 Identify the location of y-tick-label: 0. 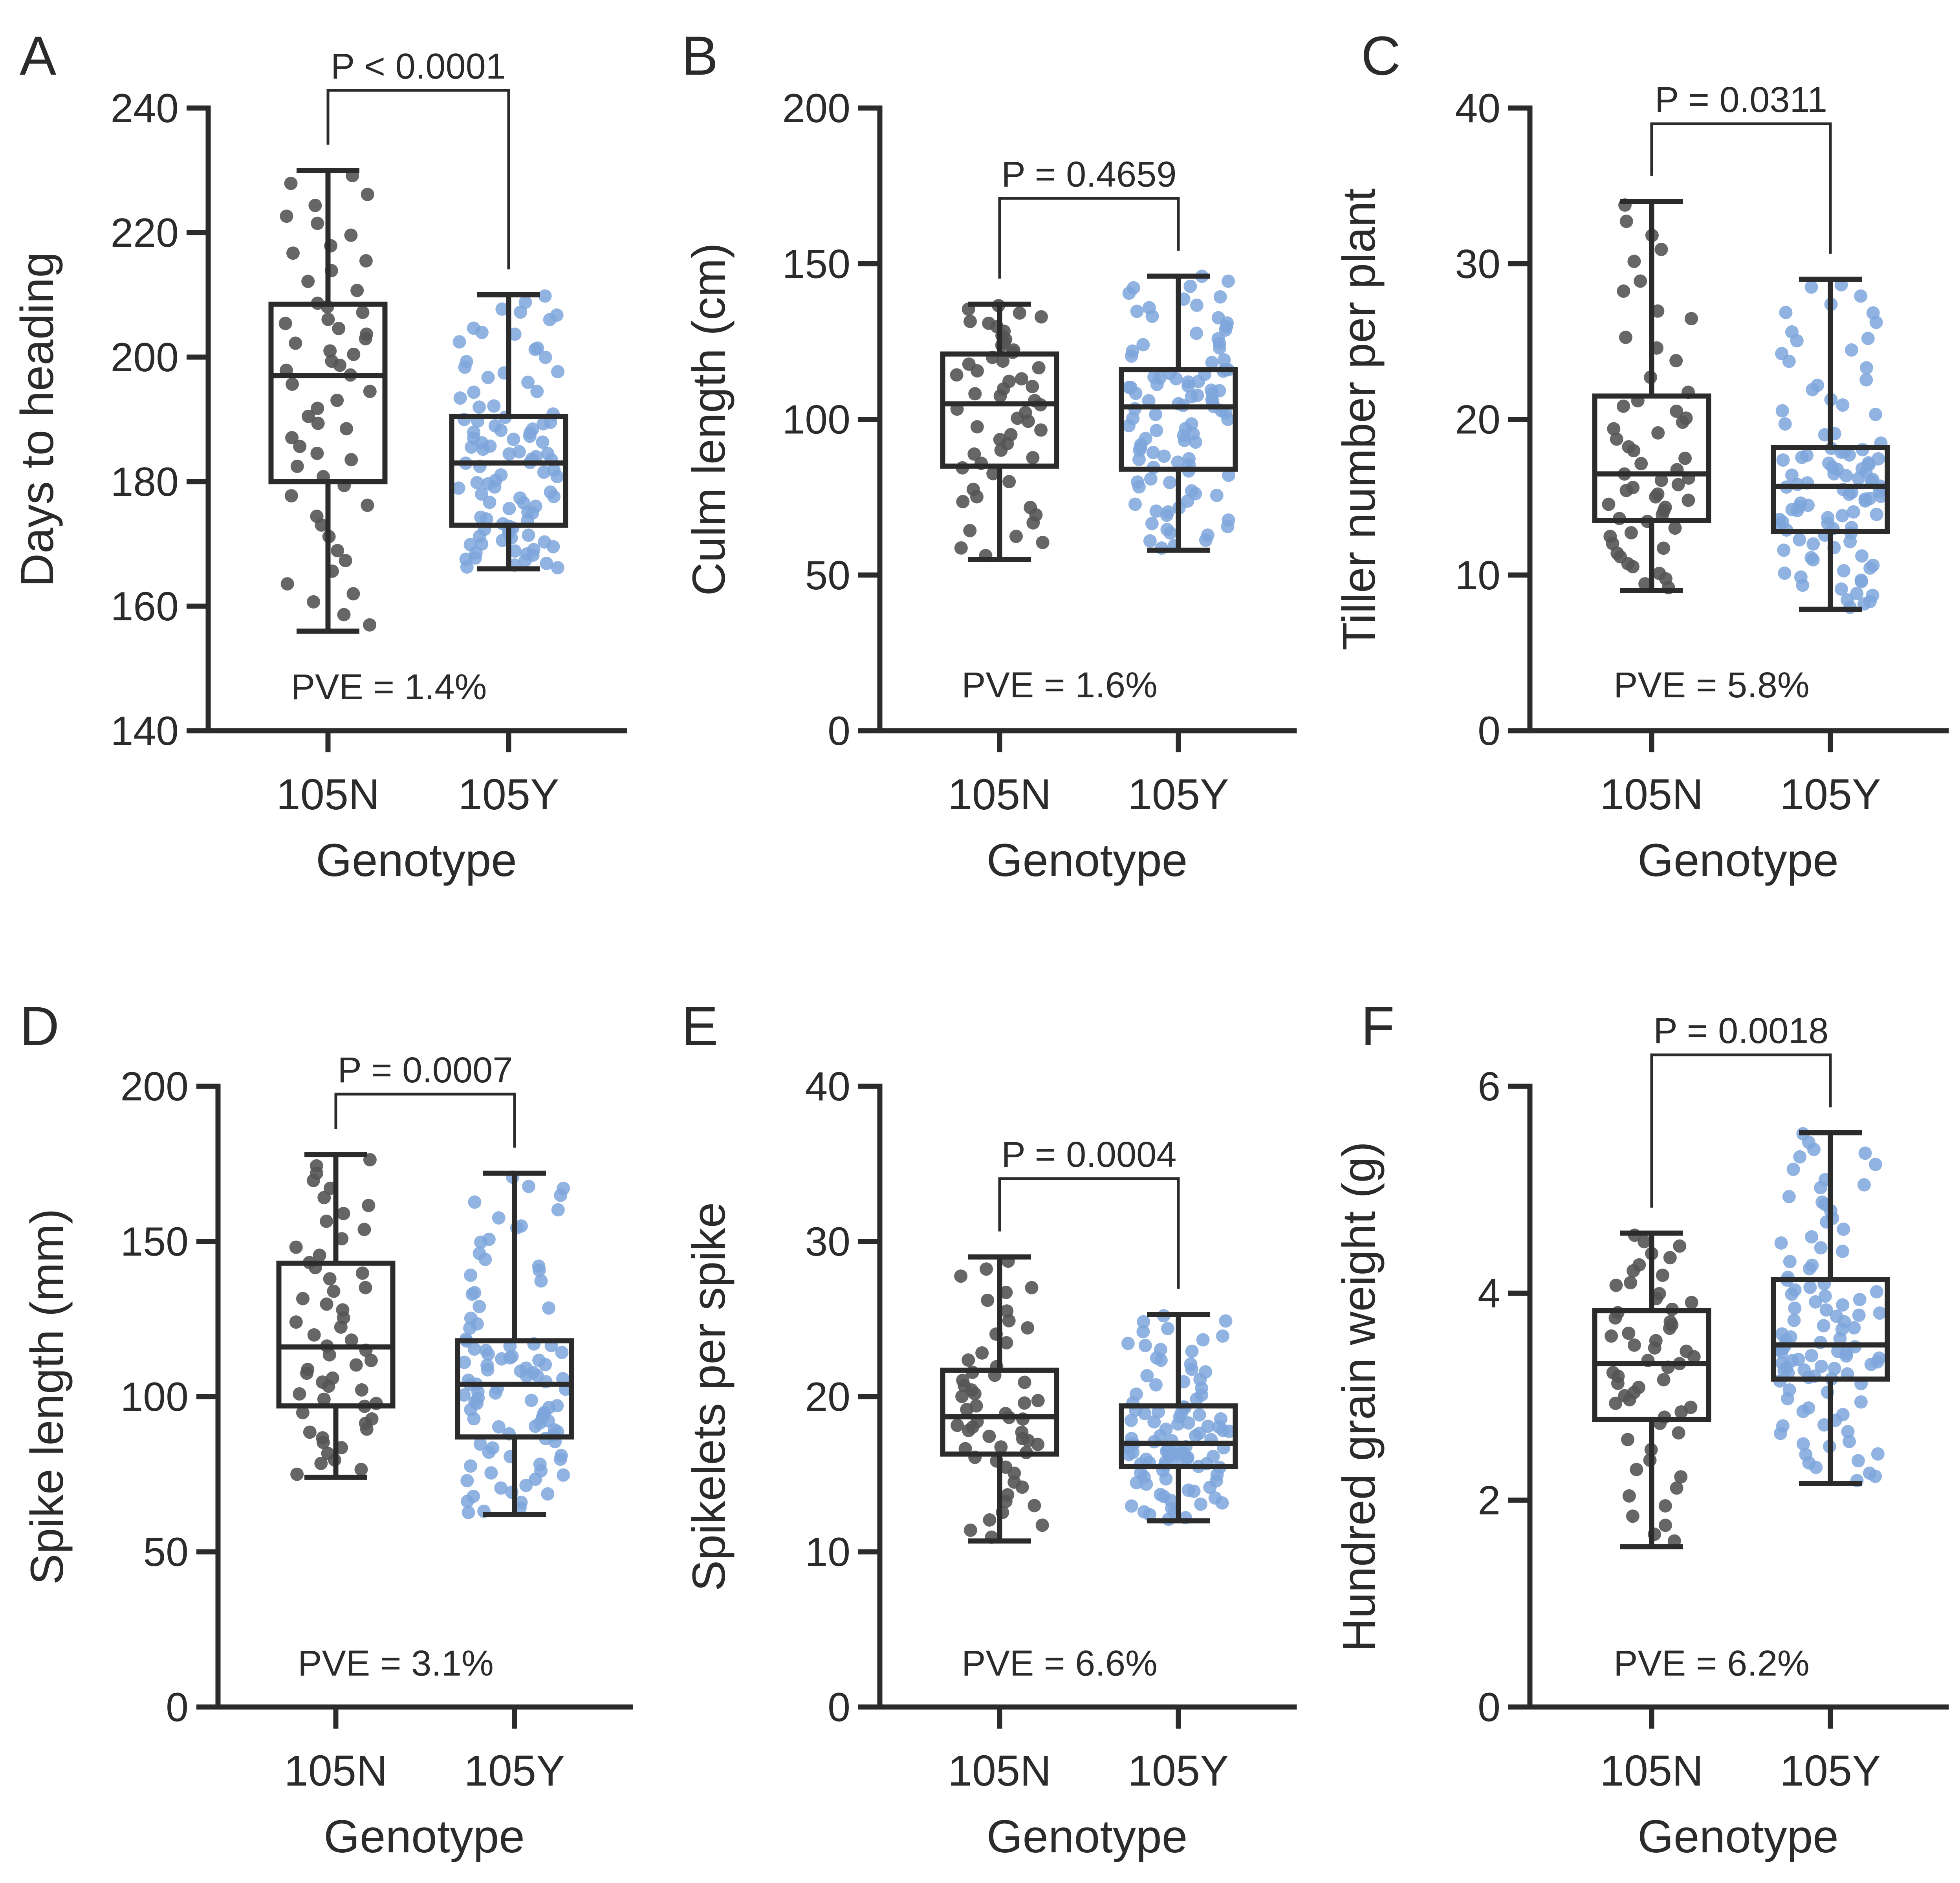
(839, 731).